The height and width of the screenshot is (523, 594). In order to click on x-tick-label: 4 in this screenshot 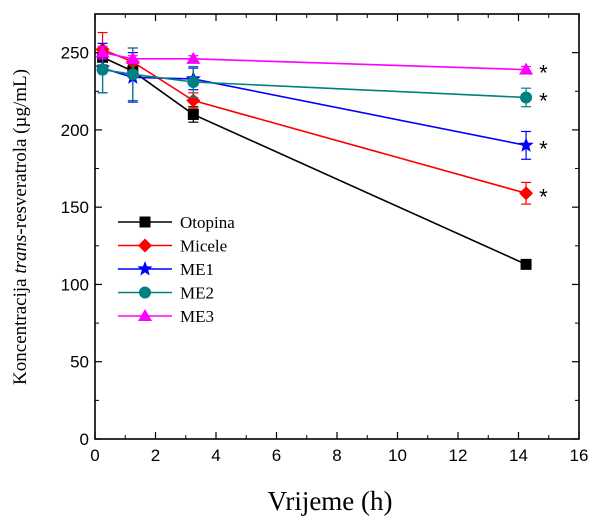, I will do `click(215, 455)`.